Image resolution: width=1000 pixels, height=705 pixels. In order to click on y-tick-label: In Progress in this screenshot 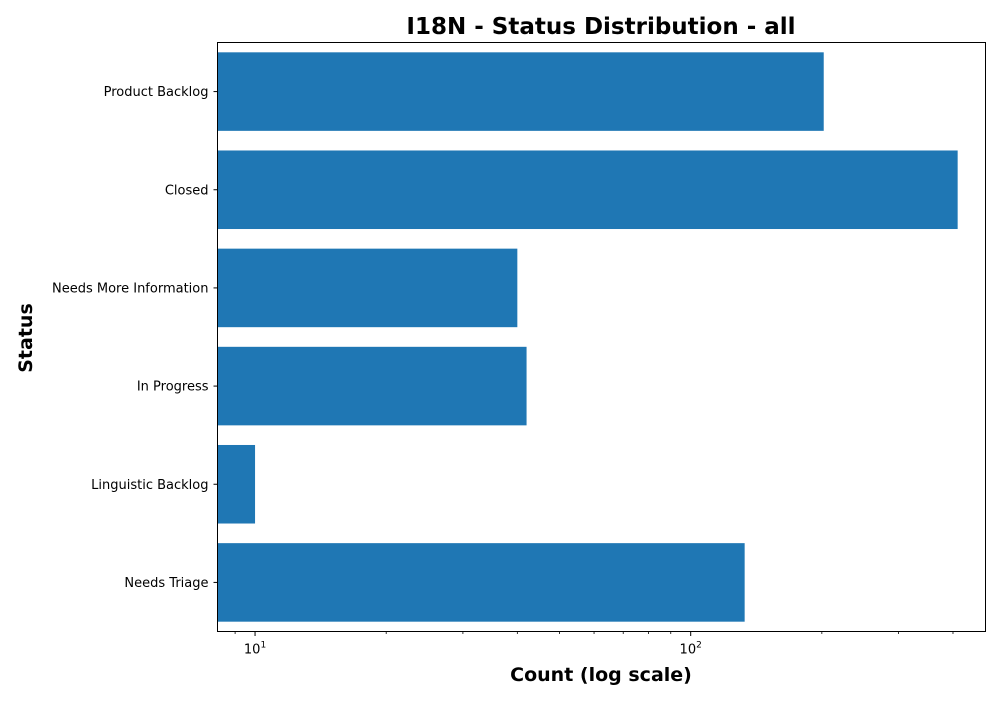, I will do `click(173, 387)`.